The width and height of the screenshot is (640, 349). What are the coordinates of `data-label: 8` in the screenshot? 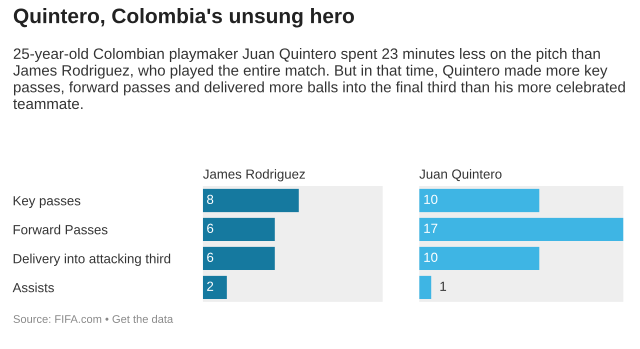 It's located at (210, 199).